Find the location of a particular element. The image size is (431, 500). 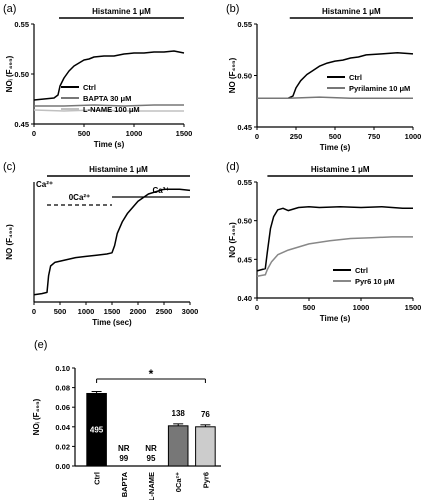

panel-label: (e) is located at coordinates (40, 345).